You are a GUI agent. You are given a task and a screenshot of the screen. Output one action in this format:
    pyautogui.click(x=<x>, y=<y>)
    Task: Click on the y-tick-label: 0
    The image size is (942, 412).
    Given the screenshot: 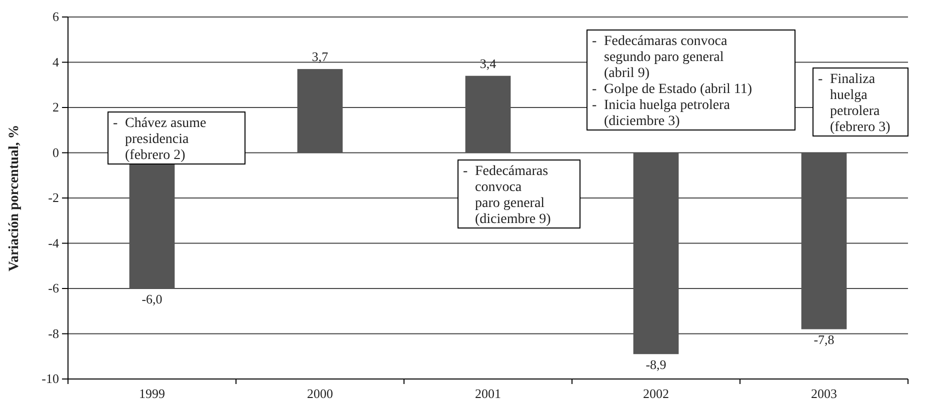 What is the action you would take?
    pyautogui.click(x=55, y=152)
    